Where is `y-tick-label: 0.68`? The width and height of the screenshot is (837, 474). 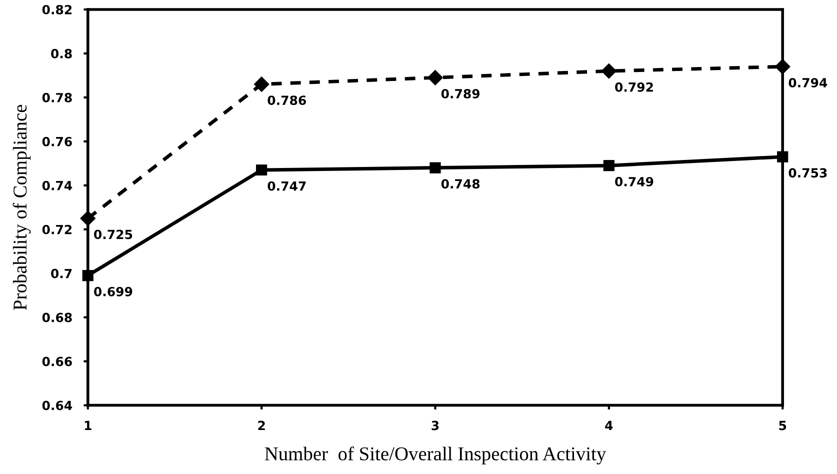
y-tick-label: 0.68 is located at coordinates (57, 317).